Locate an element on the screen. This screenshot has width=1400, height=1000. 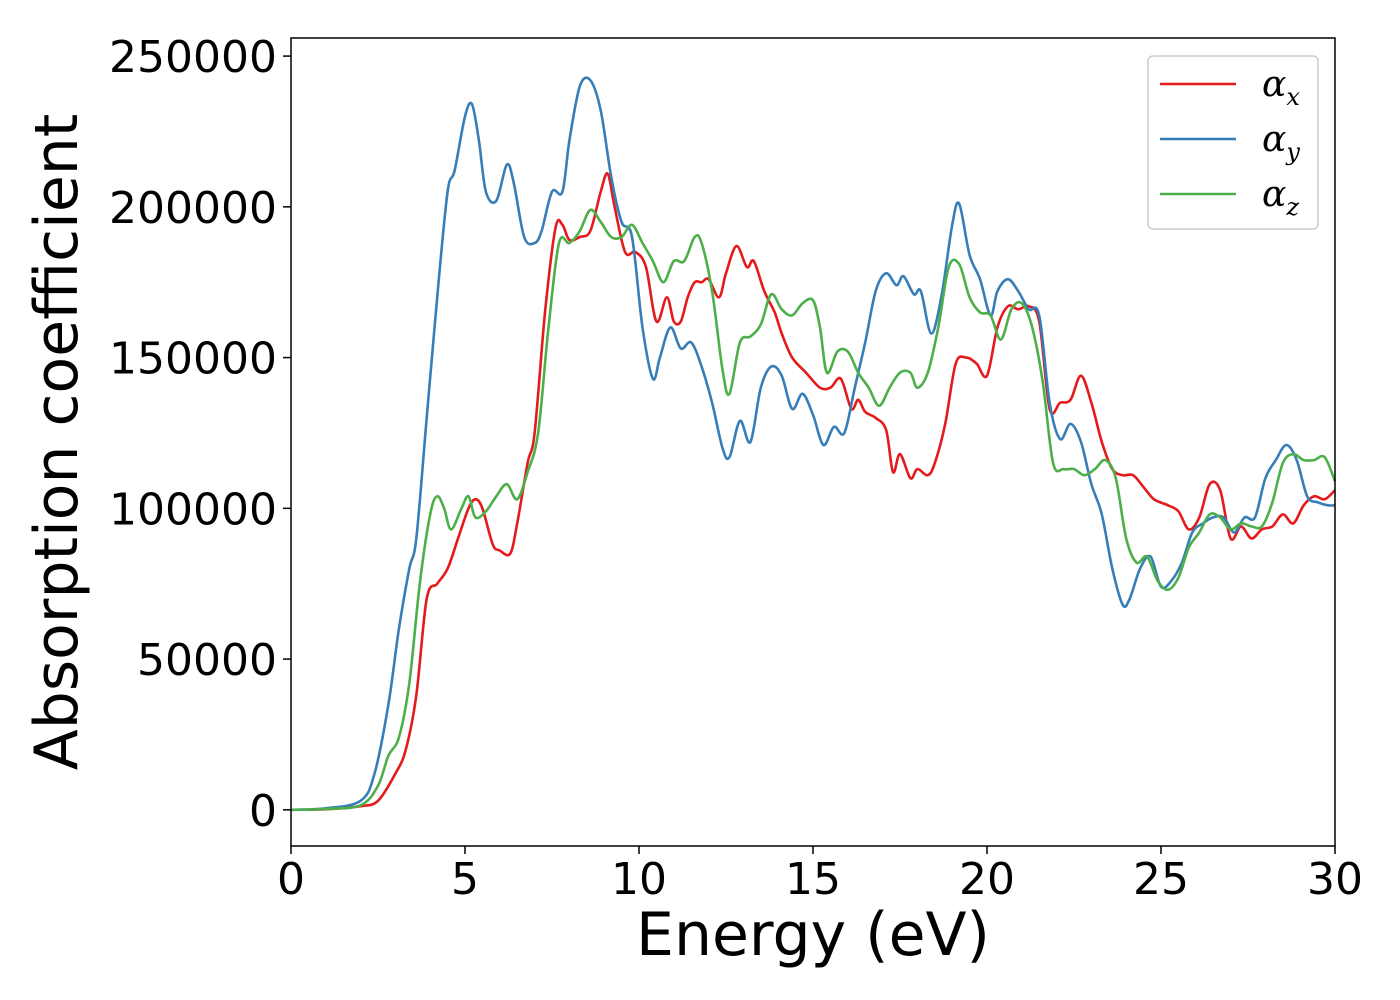
legend-subscript-z: z is located at coordinates (1292, 207).